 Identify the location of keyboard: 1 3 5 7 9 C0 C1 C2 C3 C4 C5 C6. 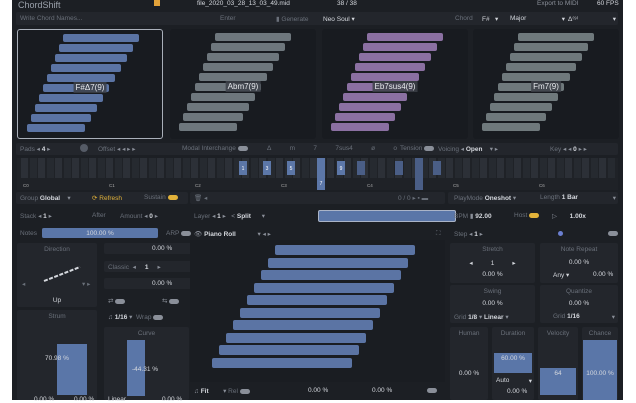
(317, 174).